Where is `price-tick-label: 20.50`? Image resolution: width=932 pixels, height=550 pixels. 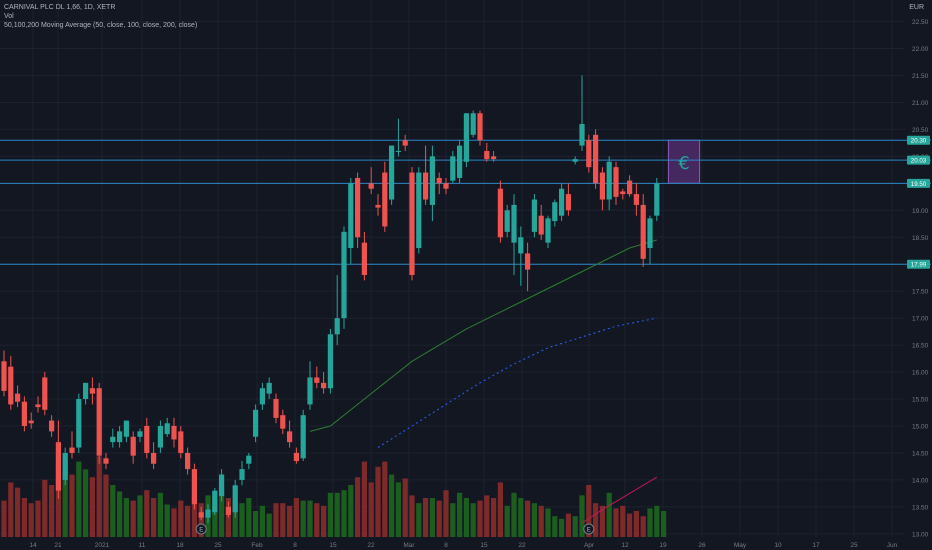 price-tick-label: 20.50 is located at coordinates (920, 130).